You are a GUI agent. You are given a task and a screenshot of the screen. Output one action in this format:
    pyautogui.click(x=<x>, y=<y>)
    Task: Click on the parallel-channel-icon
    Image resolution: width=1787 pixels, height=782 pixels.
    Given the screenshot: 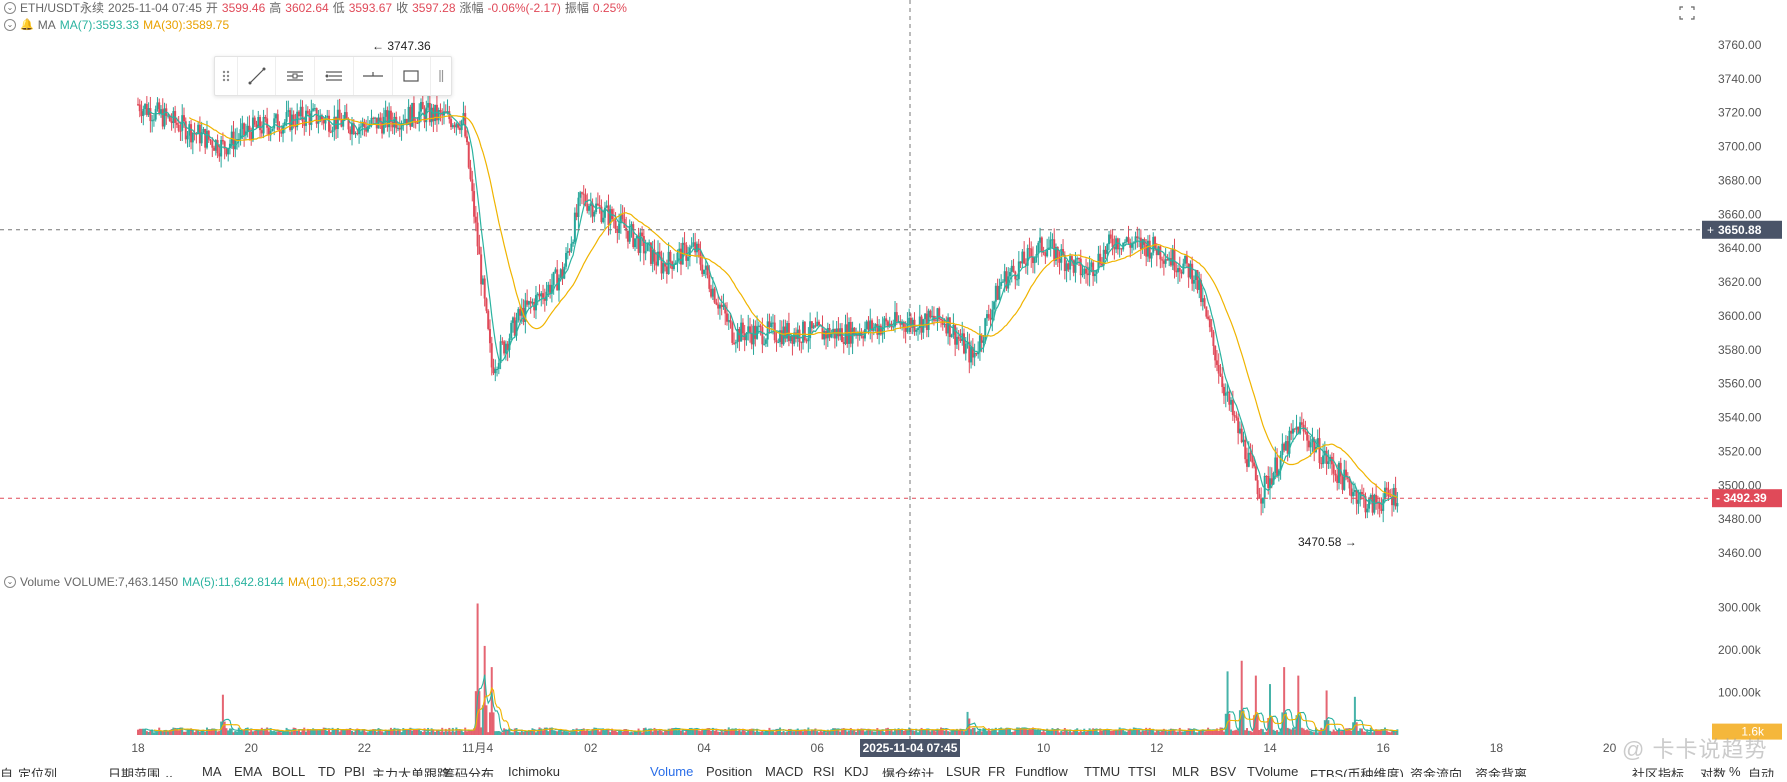 What is the action you would take?
    pyautogui.click(x=296, y=76)
    